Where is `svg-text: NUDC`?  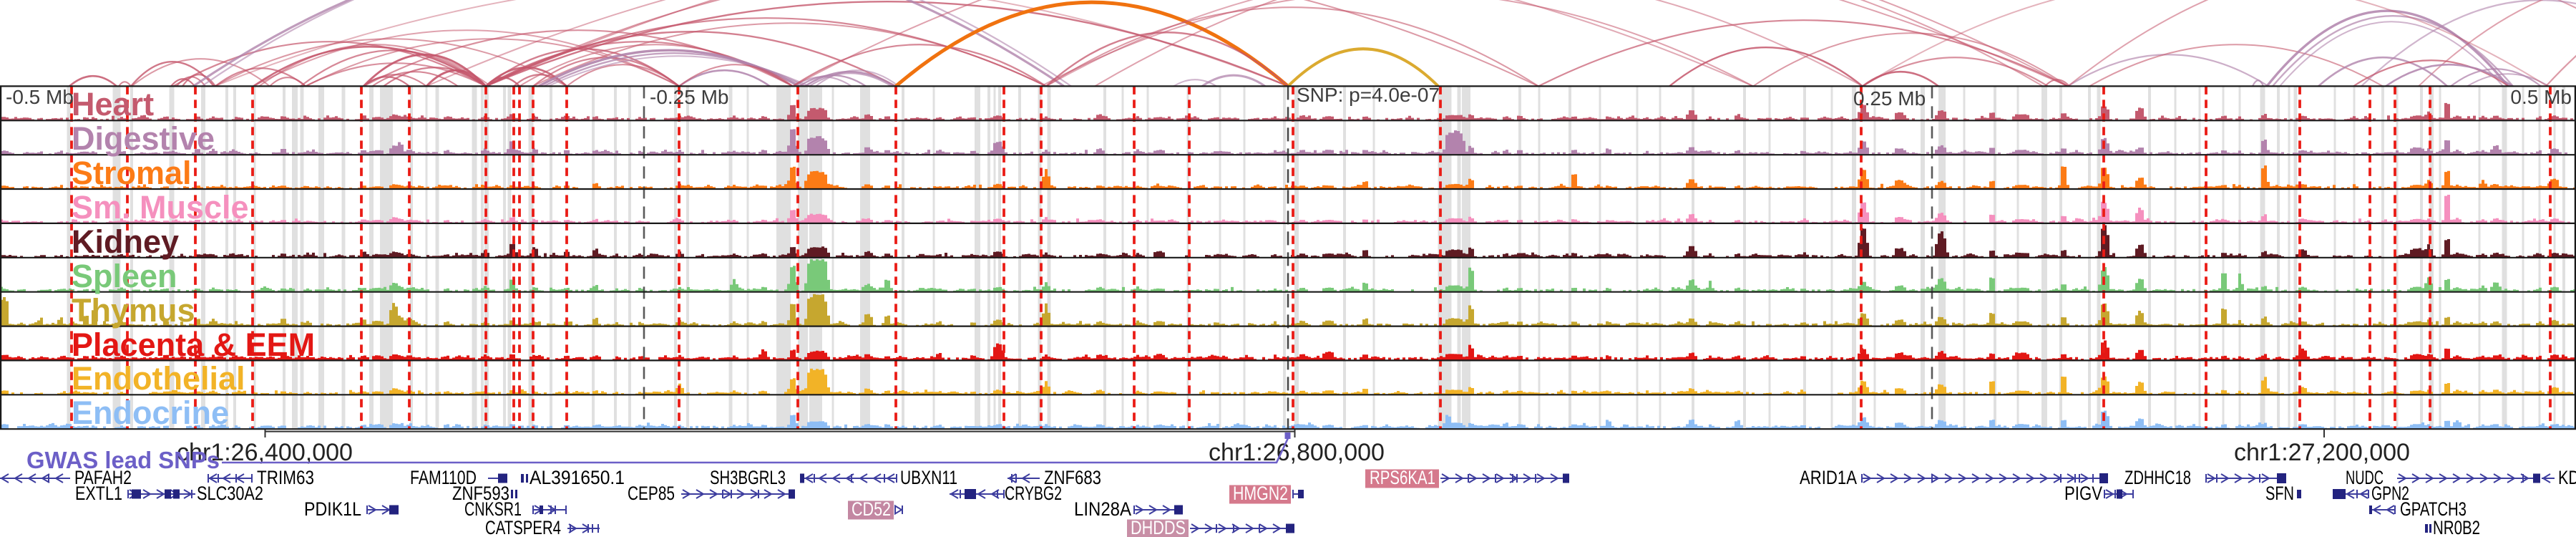 svg-text: NUDC is located at coordinates (2365, 477).